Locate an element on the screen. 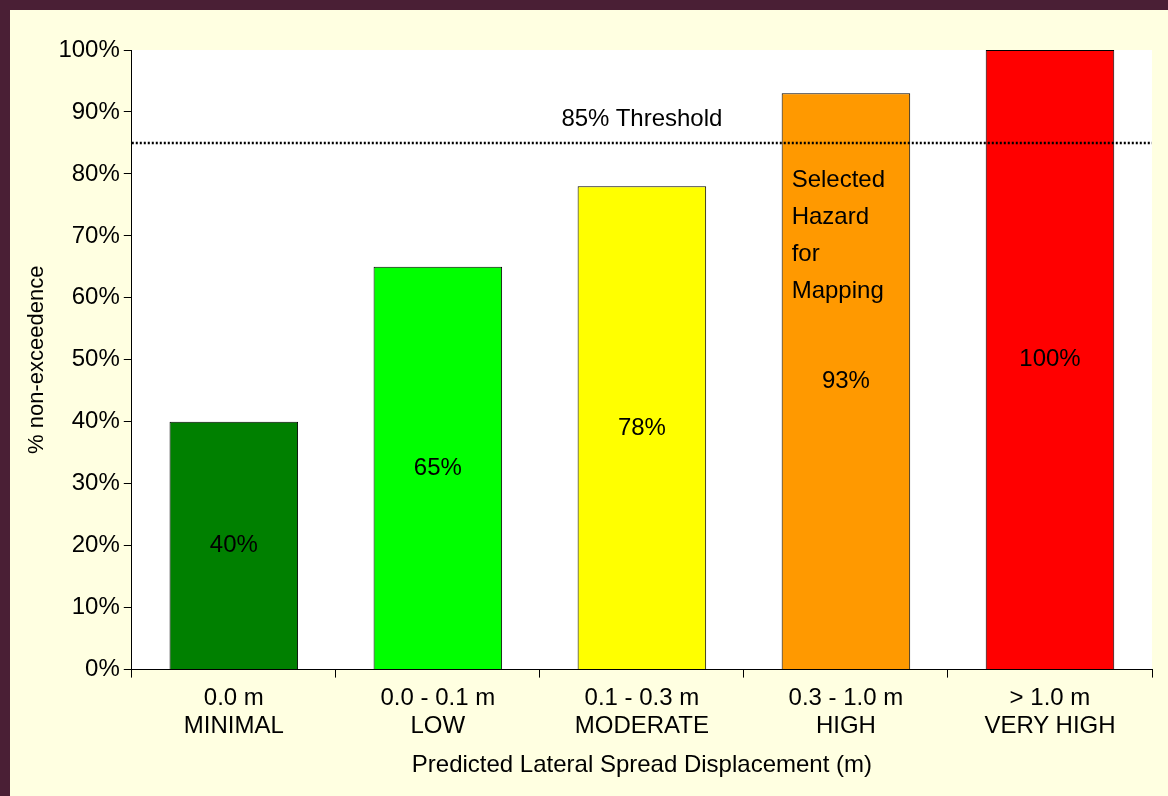 The width and height of the screenshot is (1168, 796). data-label: 65% is located at coordinates (437, 466).